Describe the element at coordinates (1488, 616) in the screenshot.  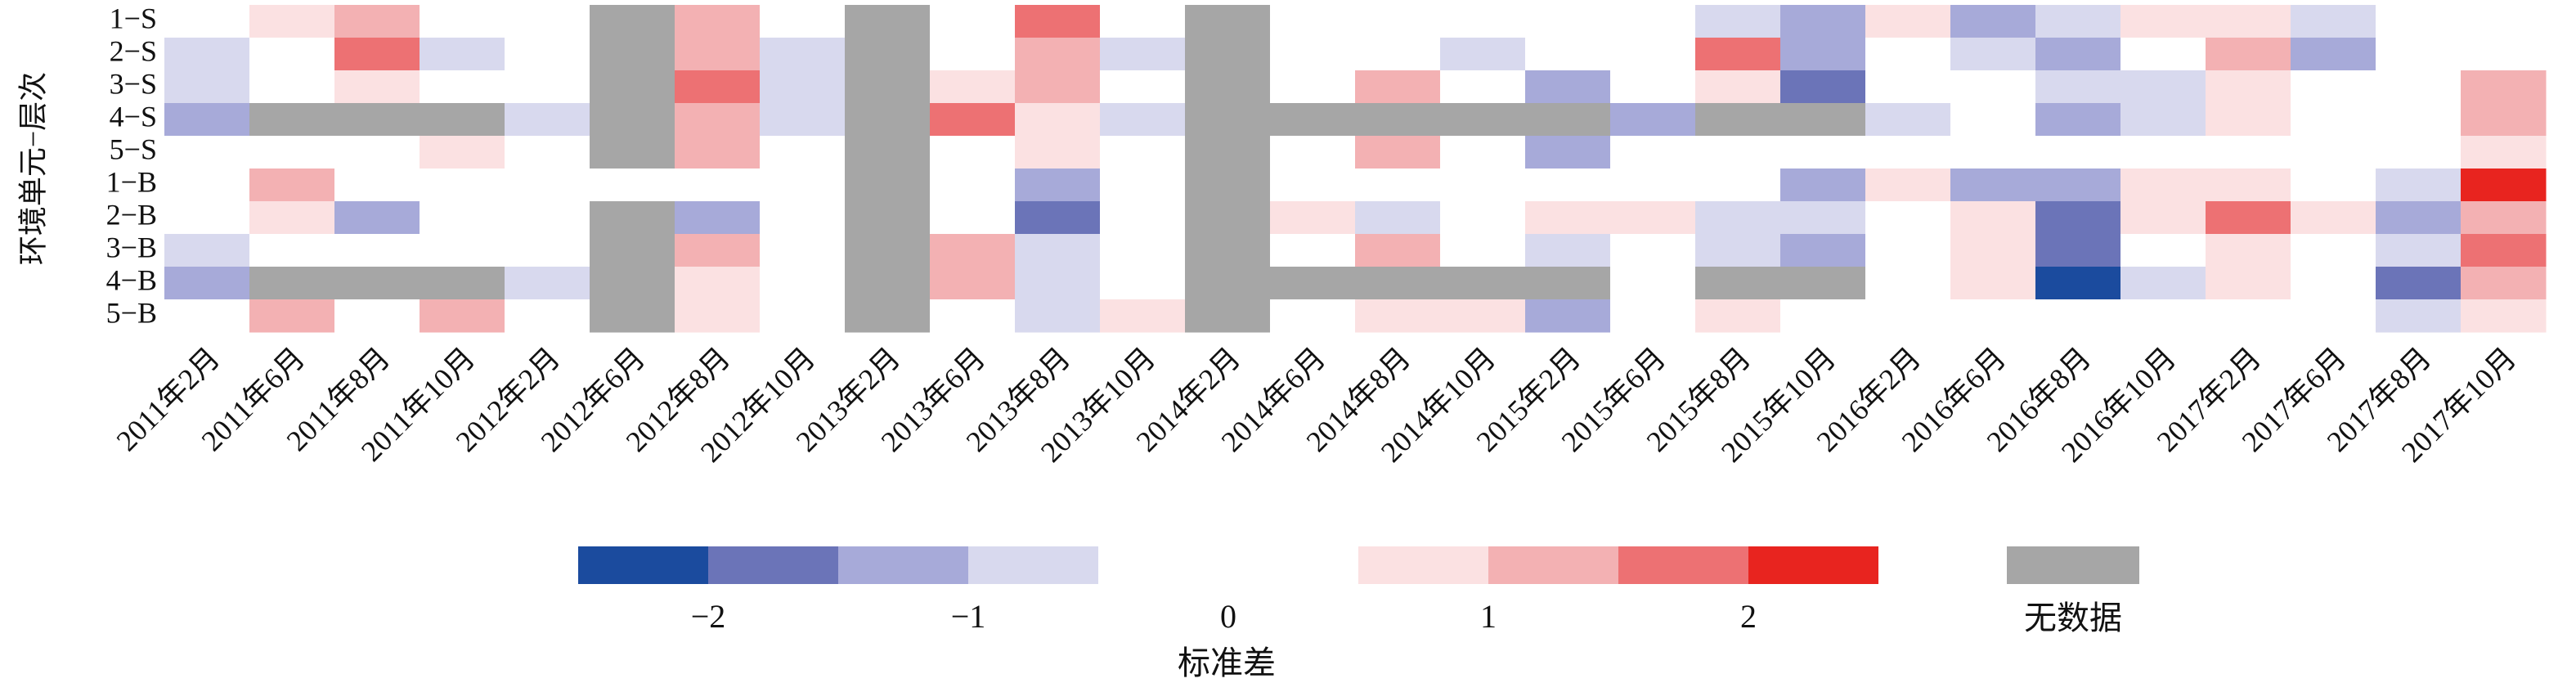
I see `colorbar-tick-label: 1` at that location.